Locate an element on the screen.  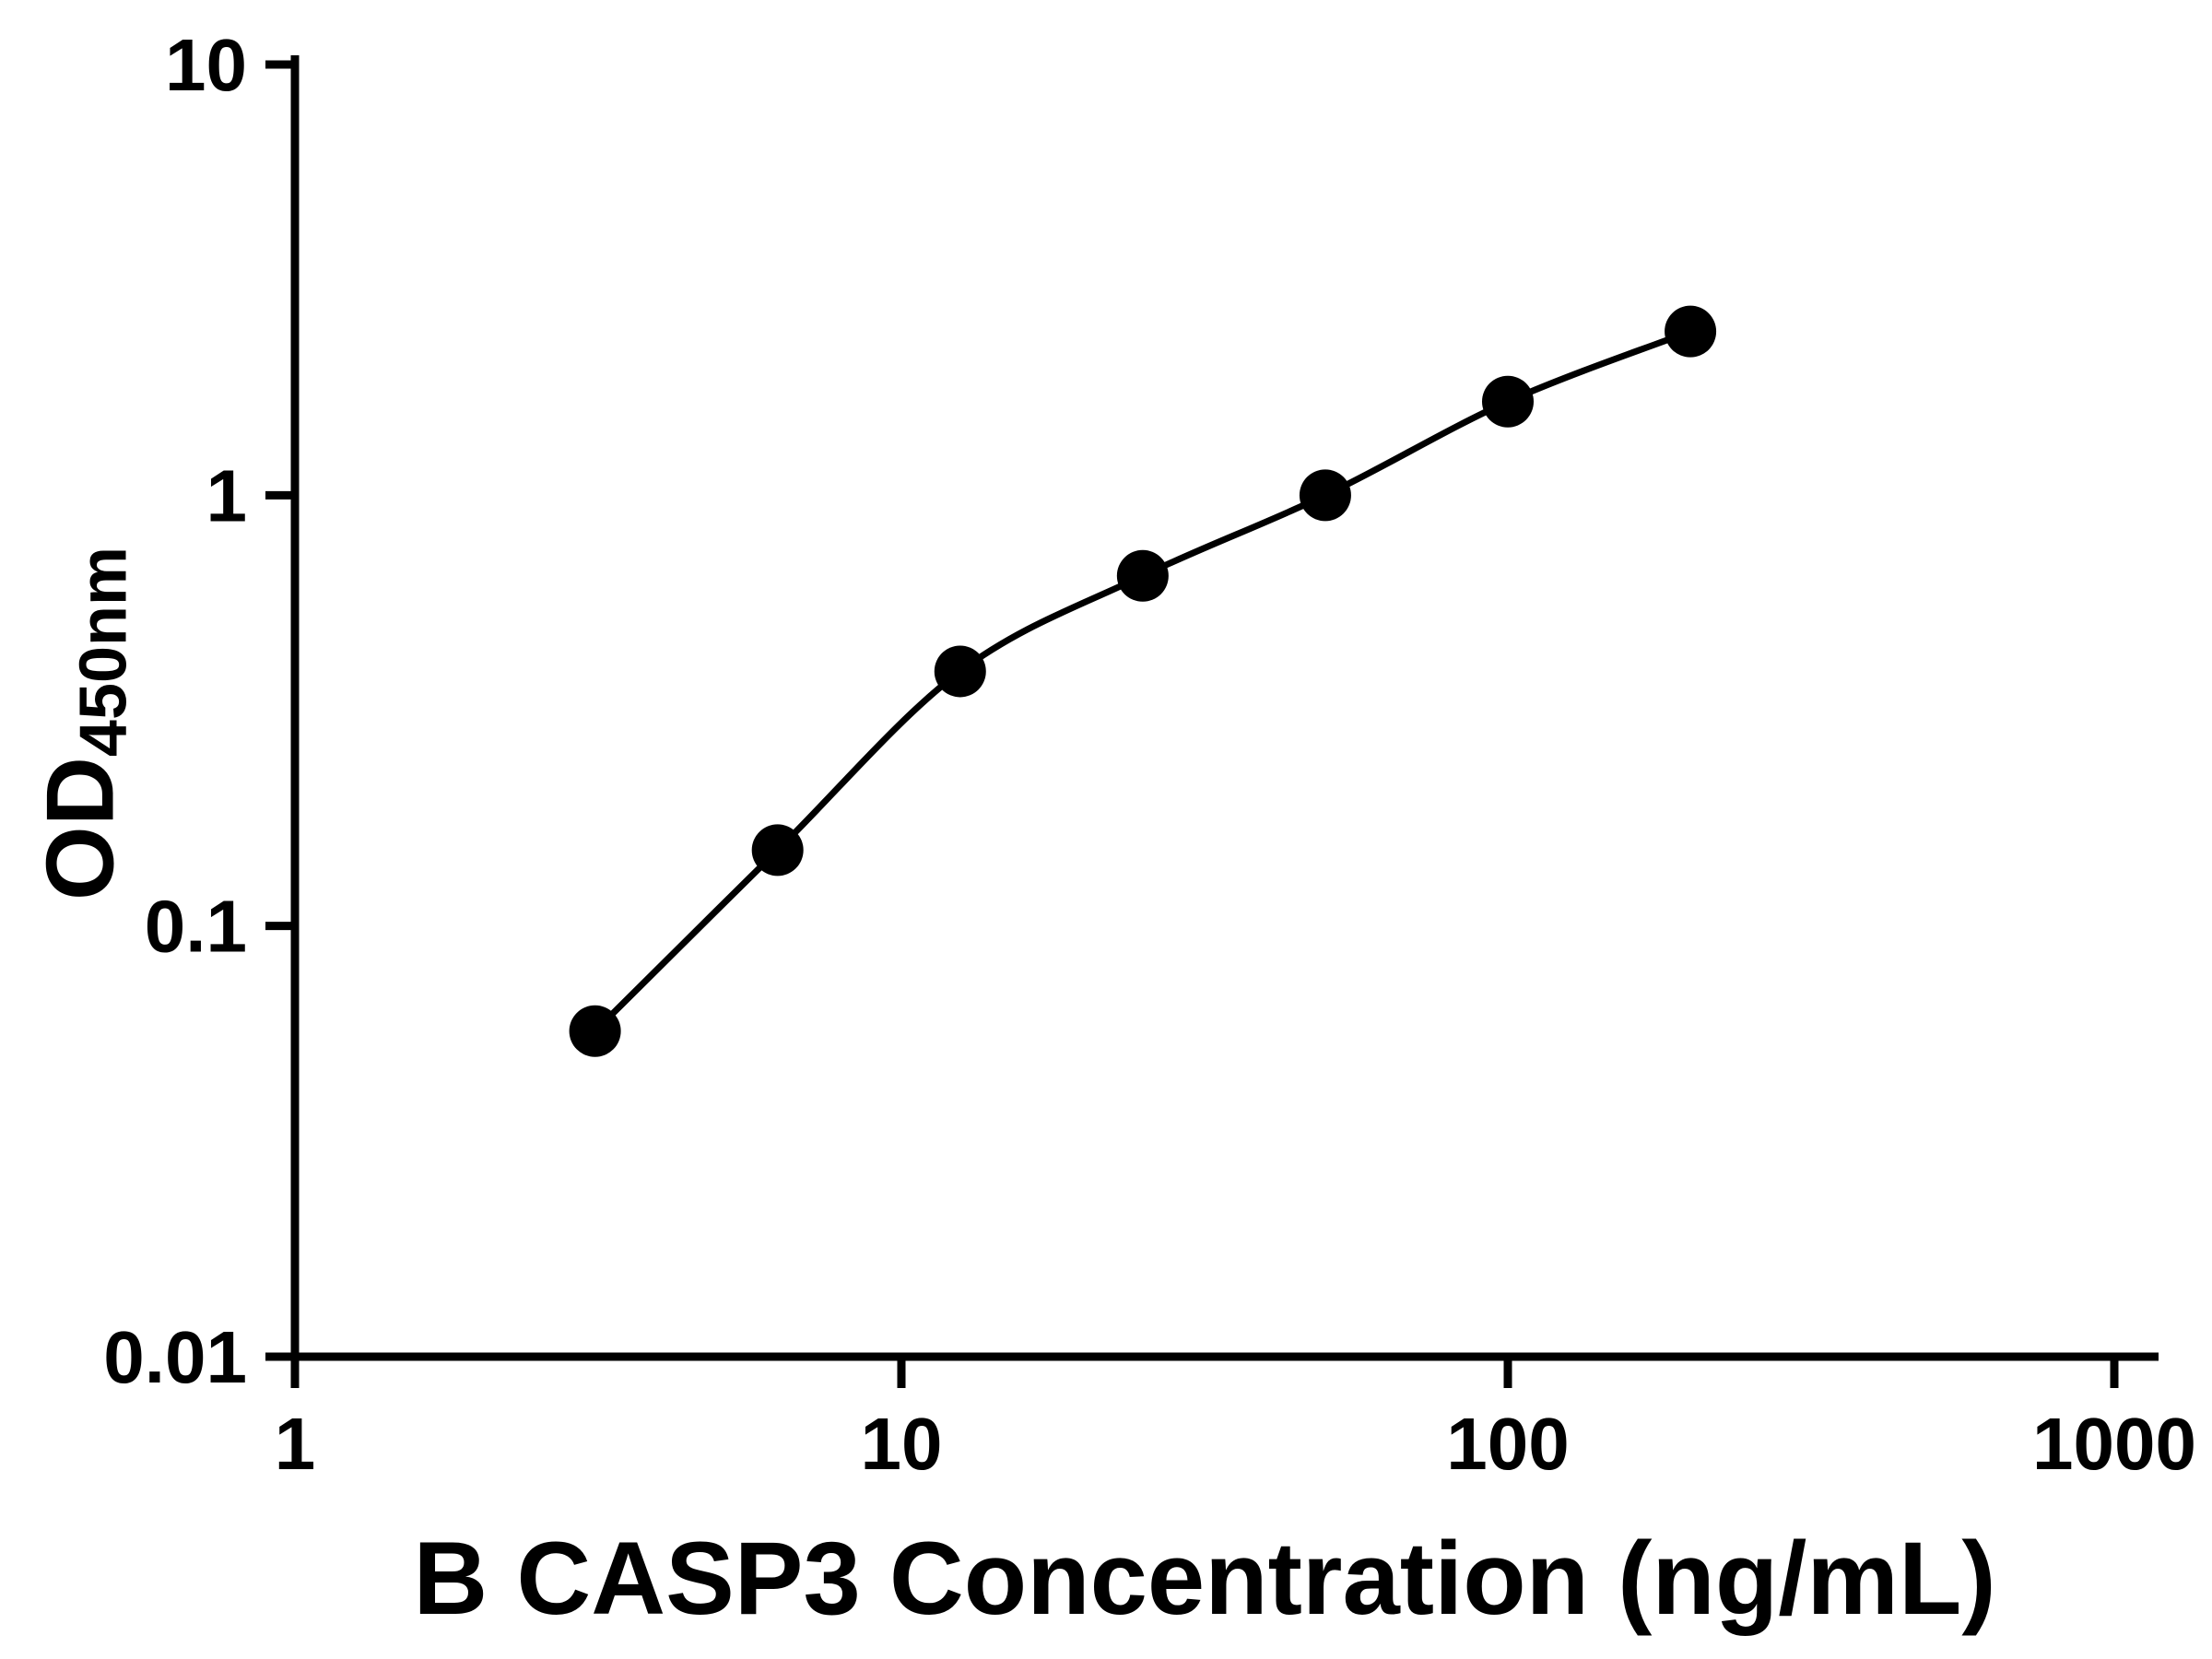
y-tick-label: 10 is located at coordinates (206, 65).